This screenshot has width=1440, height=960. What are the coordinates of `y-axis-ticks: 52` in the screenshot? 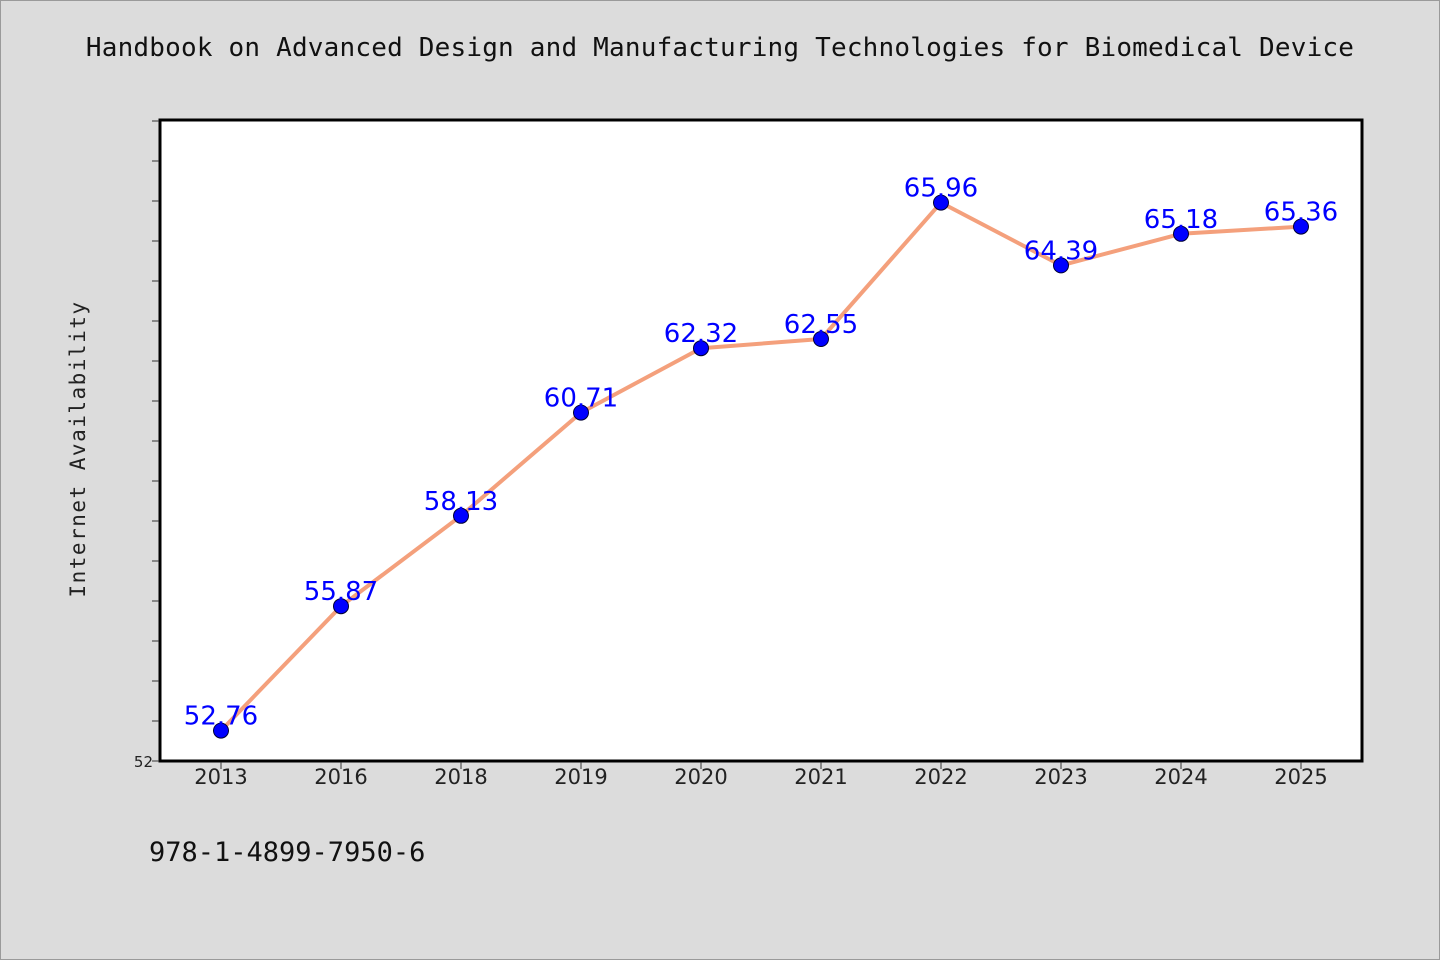 It's located at (146, 445).